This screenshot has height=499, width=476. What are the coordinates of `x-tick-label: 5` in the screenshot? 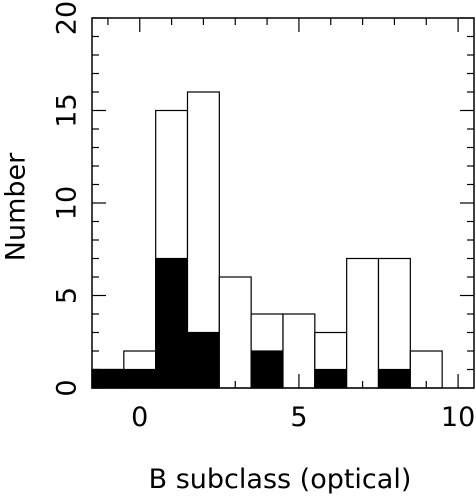 It's located at (298, 417).